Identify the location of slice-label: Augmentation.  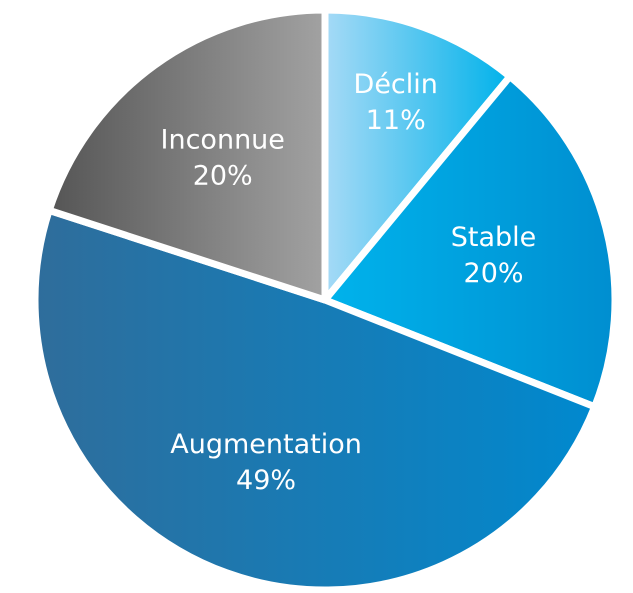
(266, 444).